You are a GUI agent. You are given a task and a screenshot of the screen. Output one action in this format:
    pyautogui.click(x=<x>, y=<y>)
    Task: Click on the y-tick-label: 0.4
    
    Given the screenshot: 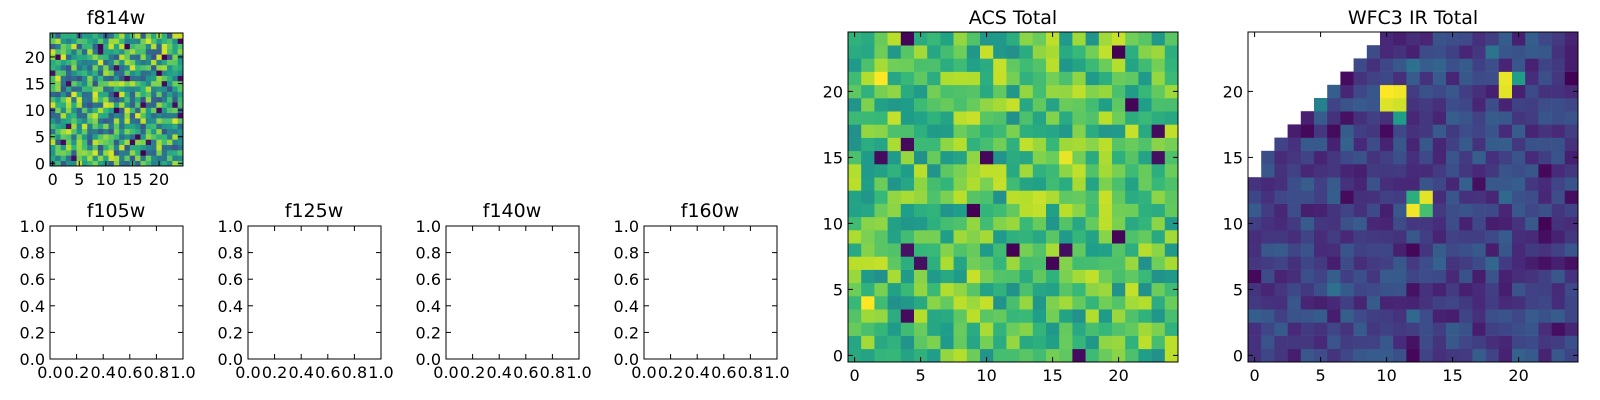 What is the action you would take?
    pyautogui.click(x=32, y=306)
    